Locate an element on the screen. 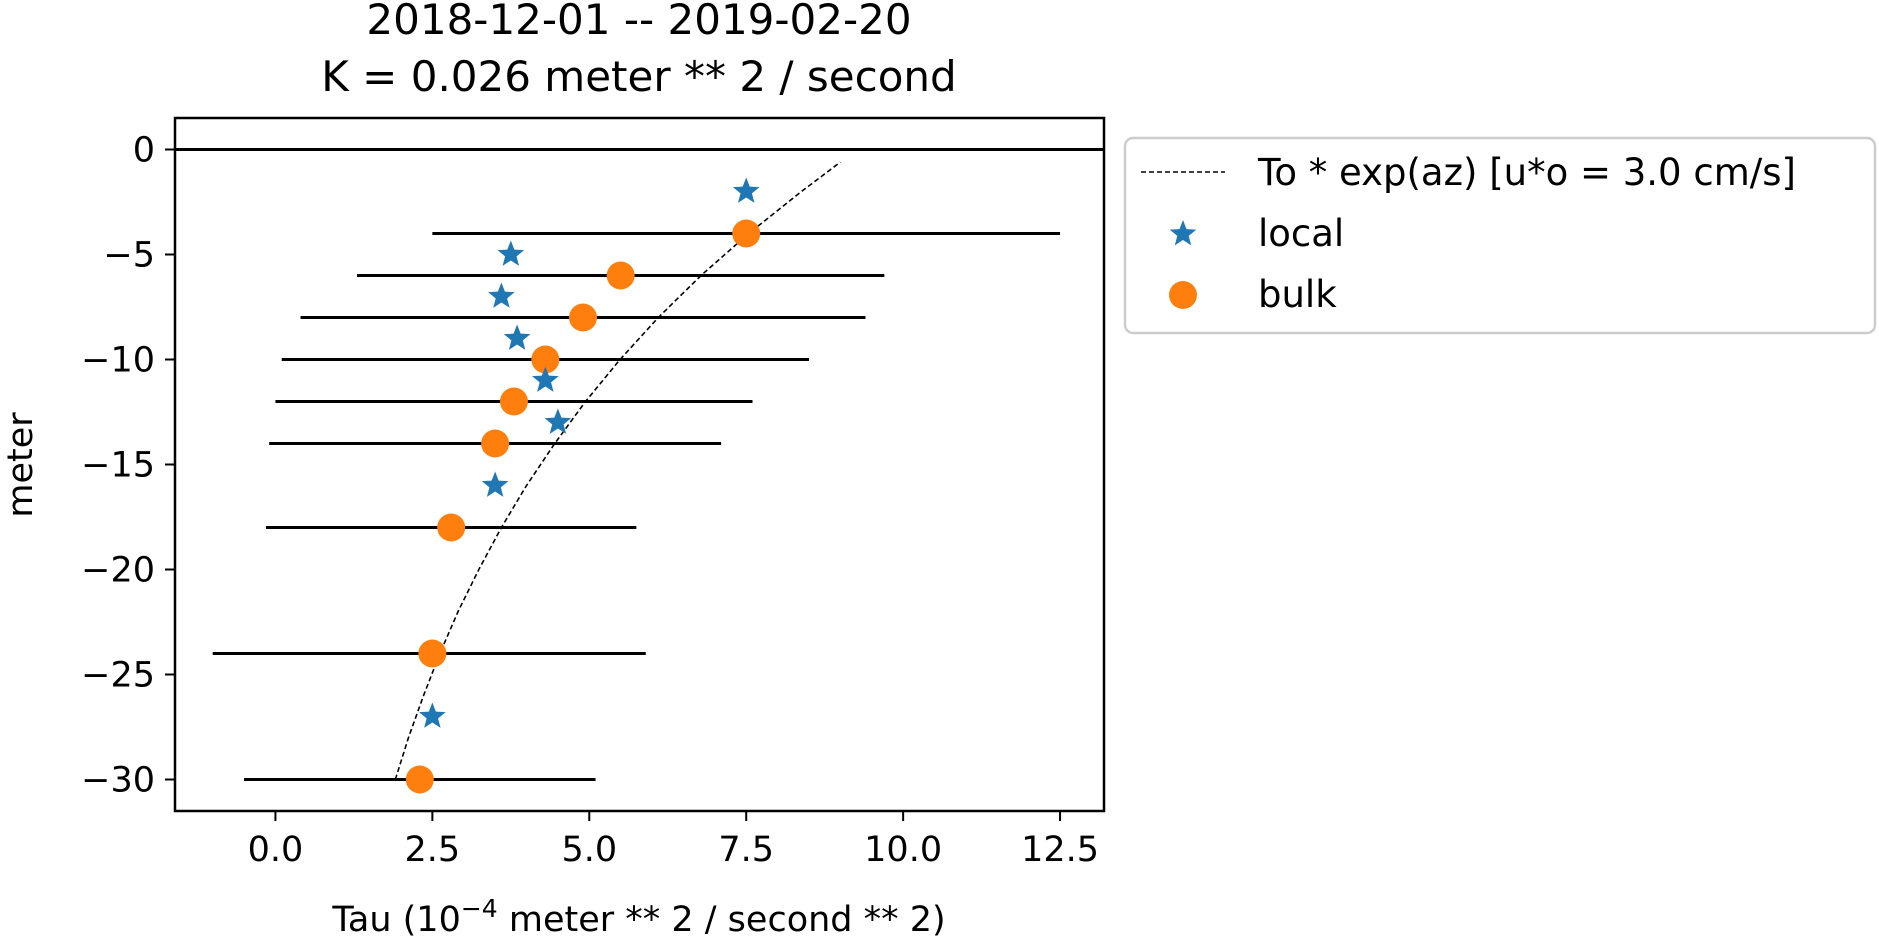 The height and width of the screenshot is (942, 1879). y-axis-ticks: 0 −5 −10 −15 −20 −25 −30 is located at coordinates (128, 466).